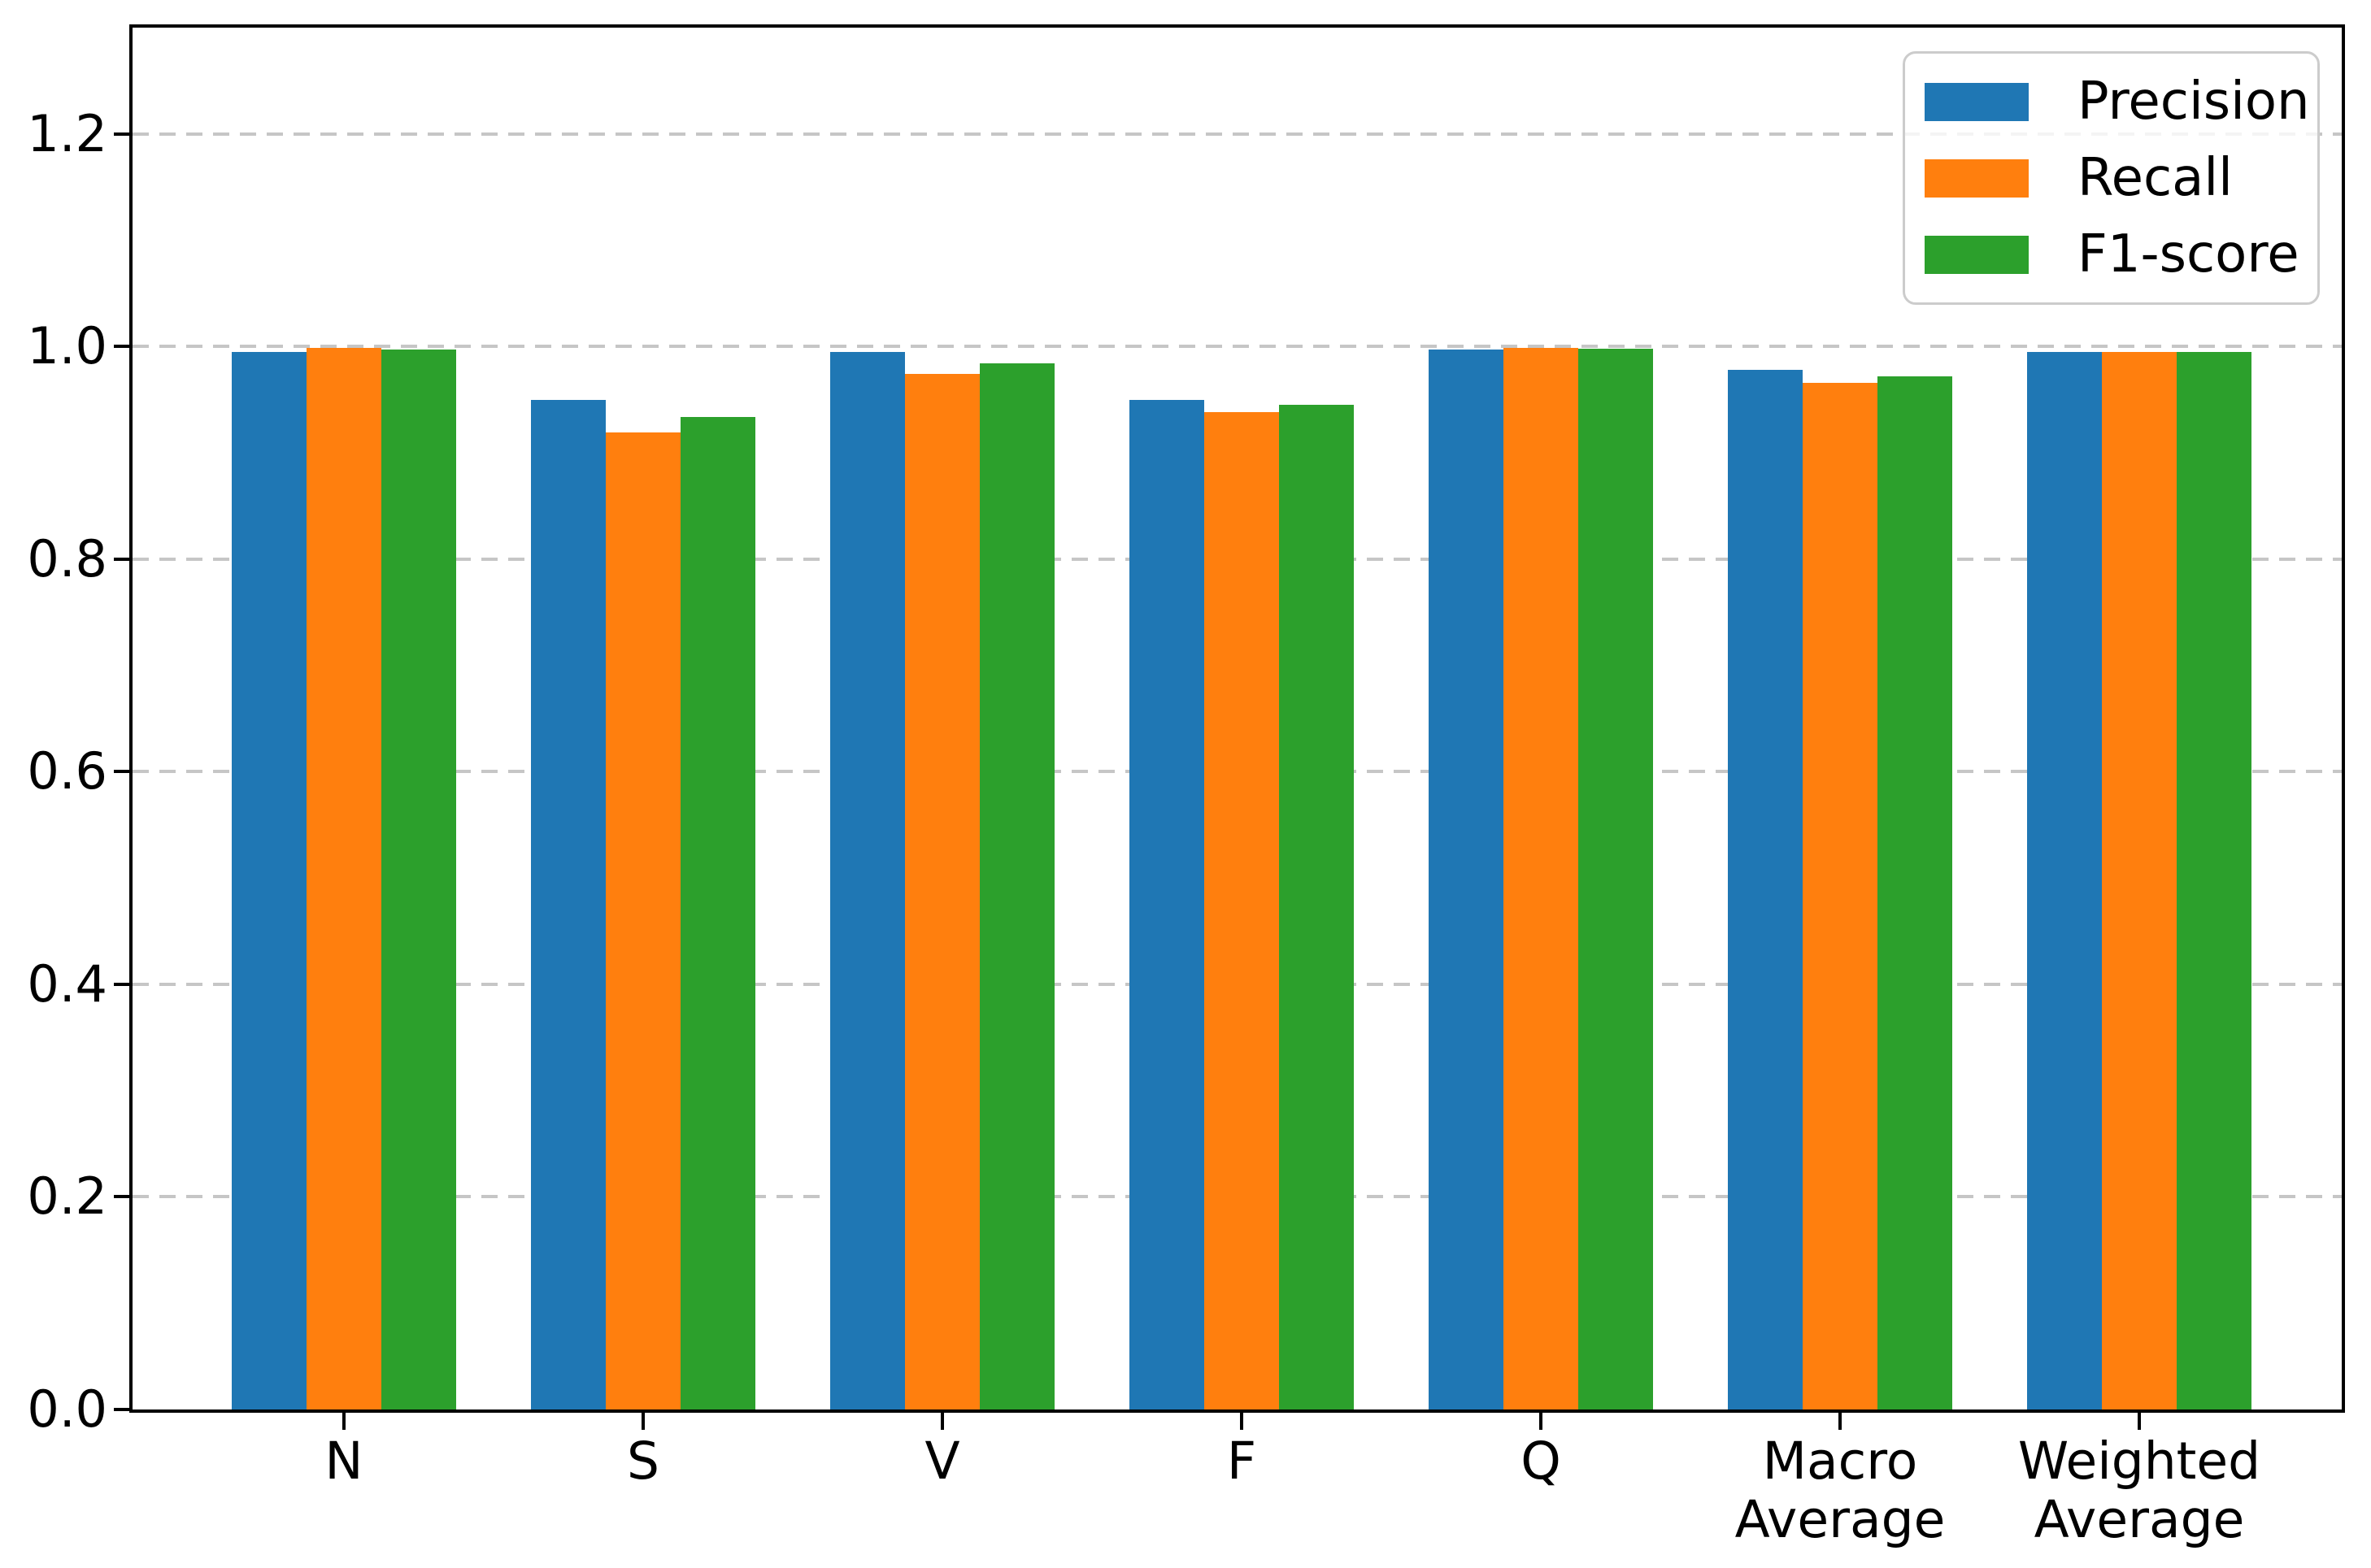 This screenshot has width=2371, height=1568. Describe the element at coordinates (1316, 907) in the screenshot. I see `bar-f-f1-score` at that location.